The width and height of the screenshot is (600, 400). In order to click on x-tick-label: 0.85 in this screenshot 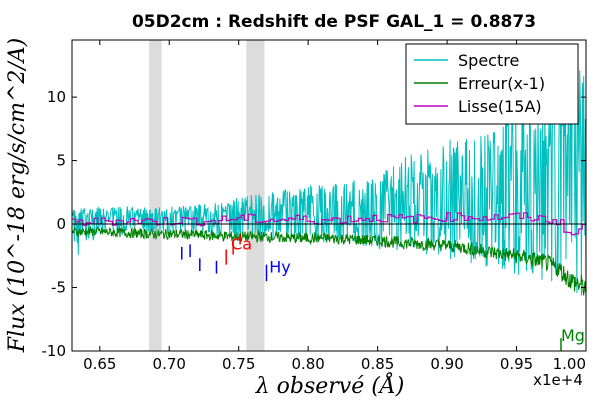, I will do `click(377, 364)`.